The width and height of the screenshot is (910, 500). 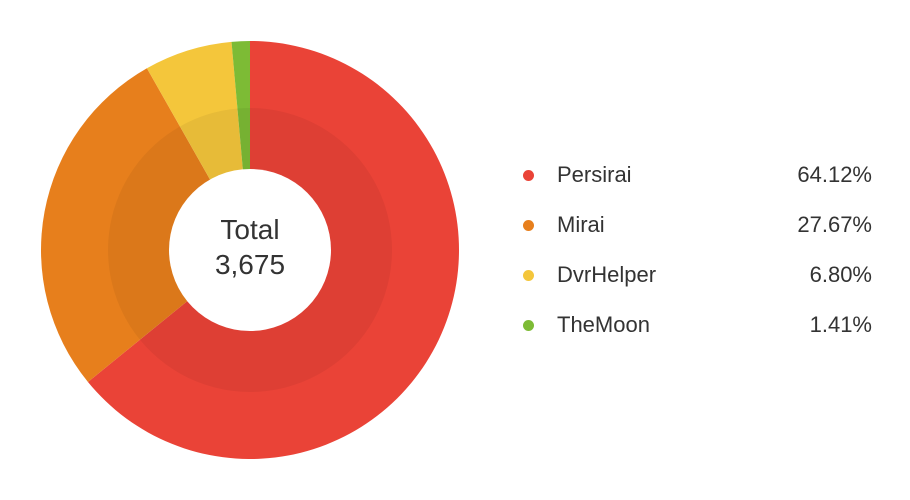 What do you see at coordinates (694, 325) in the screenshot?
I see `legend-item-themoon: TheMoon 1.41%` at bounding box center [694, 325].